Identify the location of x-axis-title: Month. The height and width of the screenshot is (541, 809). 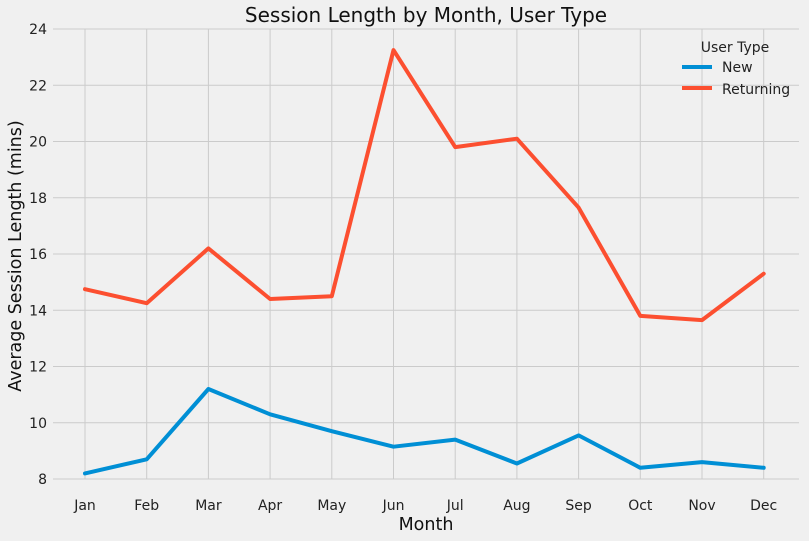
(426, 525).